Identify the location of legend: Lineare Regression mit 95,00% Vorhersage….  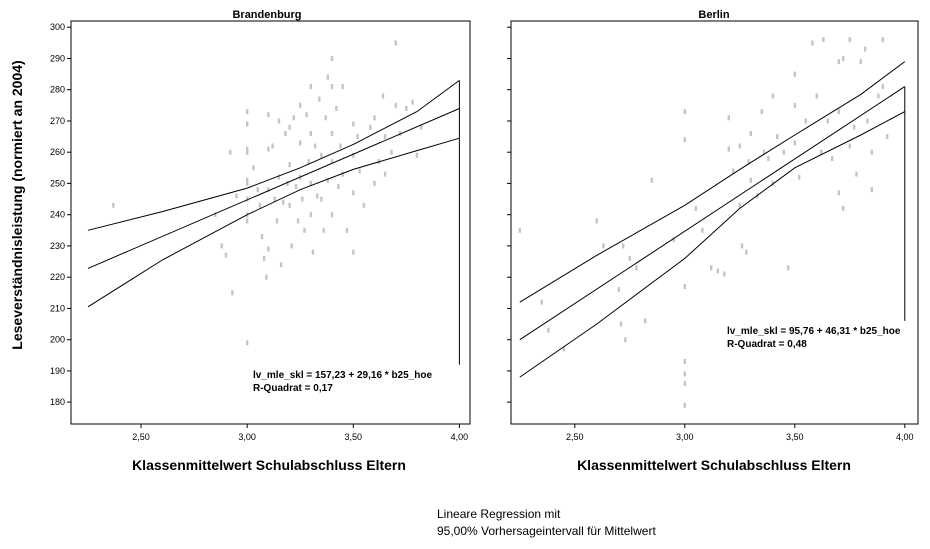
(546, 523).